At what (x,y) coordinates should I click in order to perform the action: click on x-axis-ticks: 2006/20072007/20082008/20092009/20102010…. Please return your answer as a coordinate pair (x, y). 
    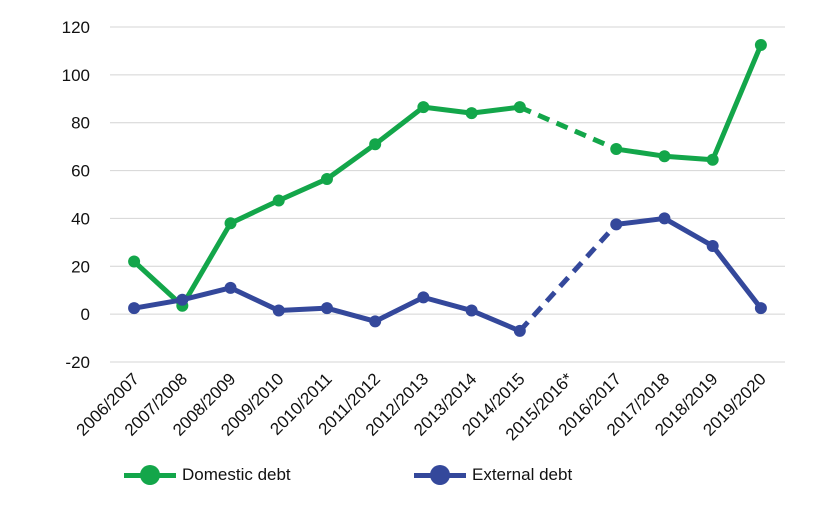
    Looking at the image, I should click on (421, 406).